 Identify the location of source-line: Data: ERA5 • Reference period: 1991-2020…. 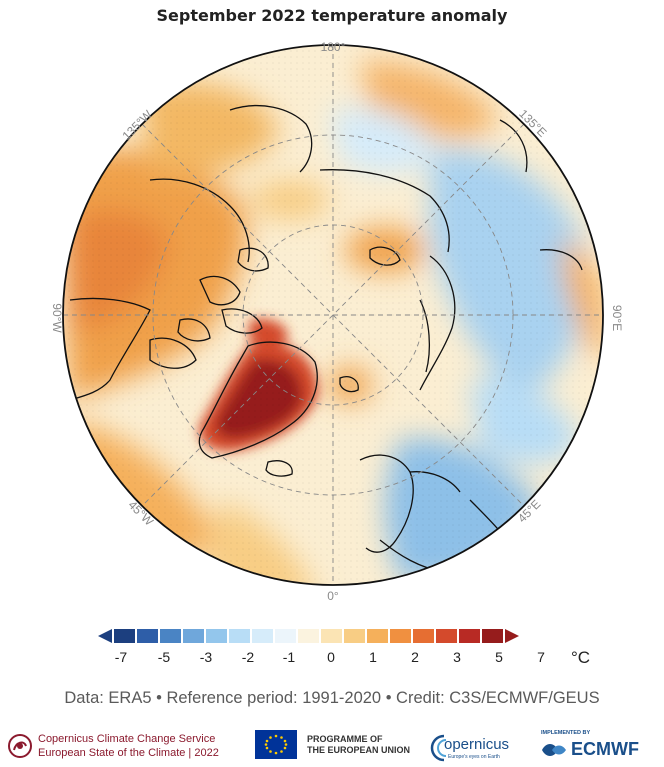
(332, 698).